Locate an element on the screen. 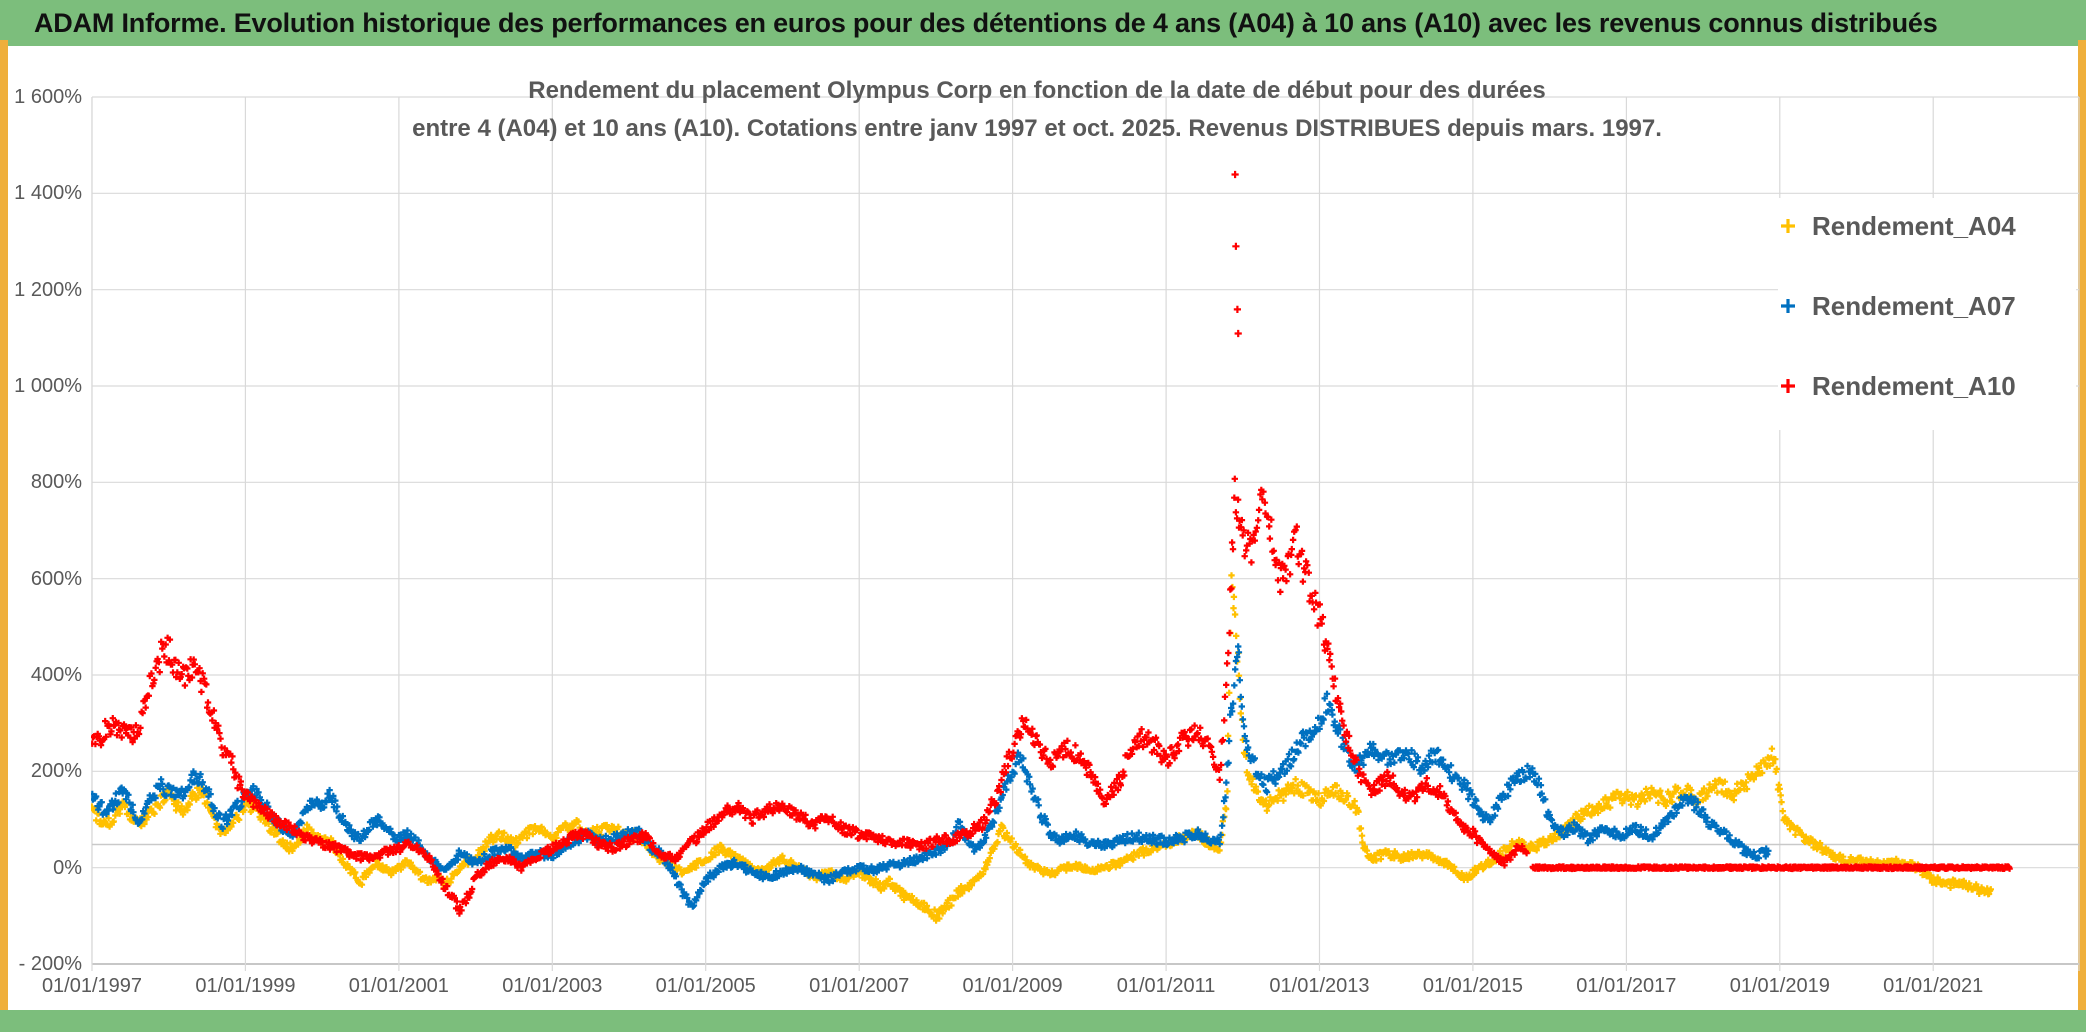 The width and height of the screenshot is (2086, 1032). left-edge-strip is located at coordinates (4, 536).